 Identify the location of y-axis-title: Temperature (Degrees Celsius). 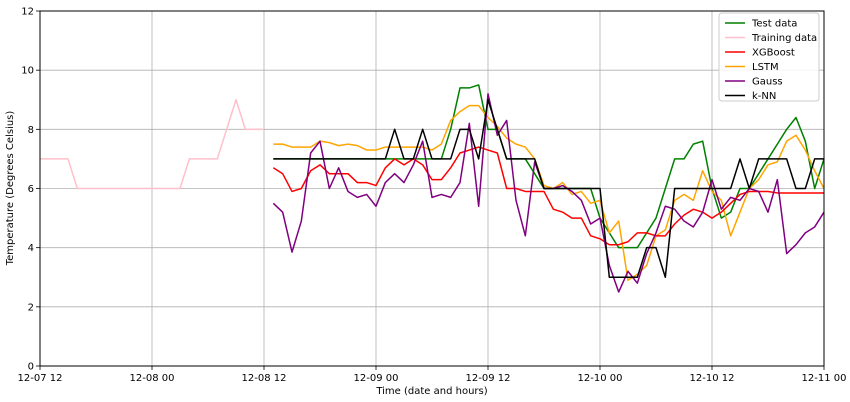
(10, 189).